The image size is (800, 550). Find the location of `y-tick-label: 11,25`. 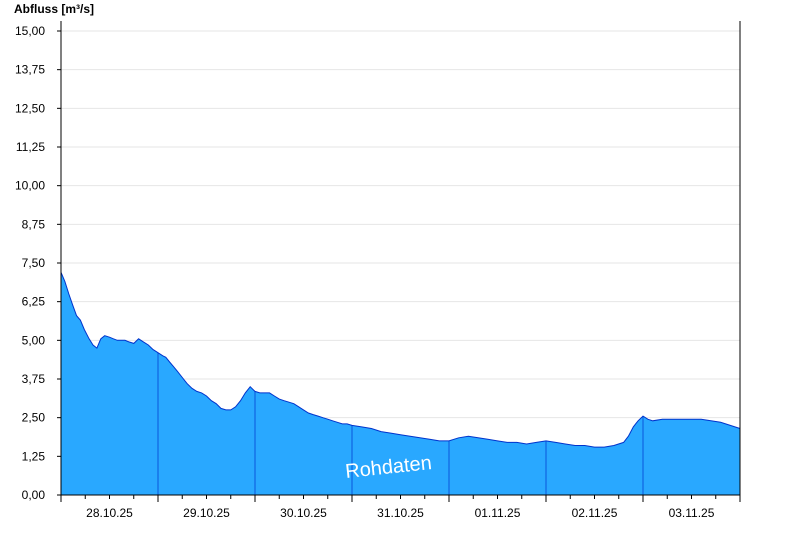

y-tick-label: 11,25 is located at coordinates (30, 147).